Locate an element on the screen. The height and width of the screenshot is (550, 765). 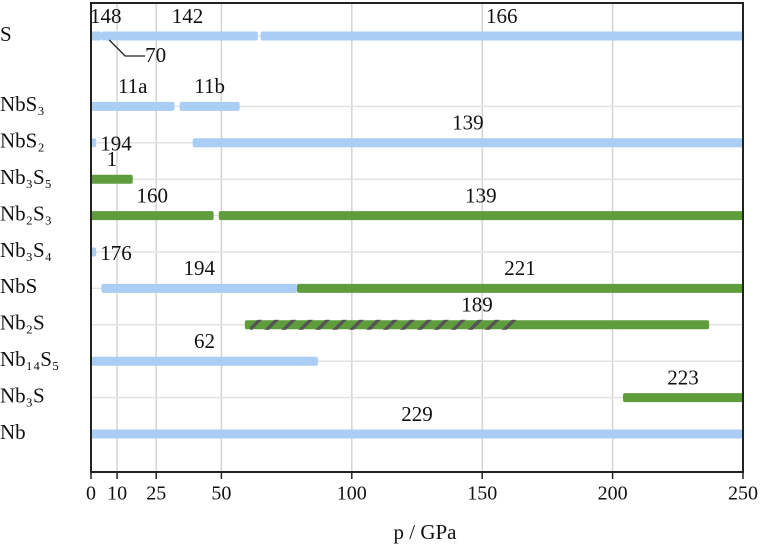
leader-line is located at coordinates (127, 48).